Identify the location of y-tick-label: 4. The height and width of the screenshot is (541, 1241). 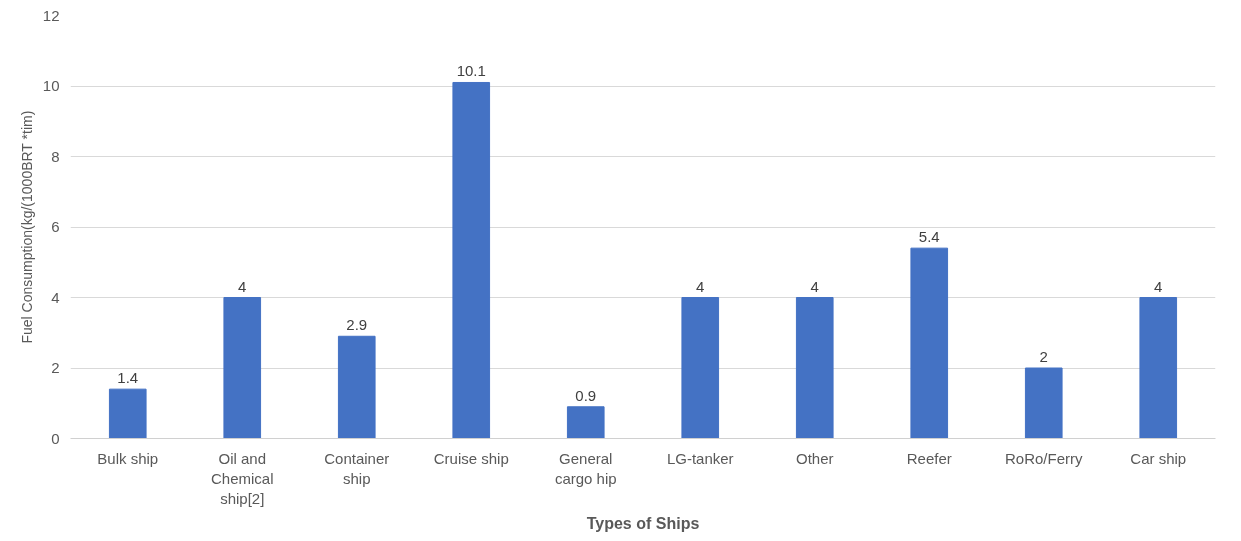
(55, 297).